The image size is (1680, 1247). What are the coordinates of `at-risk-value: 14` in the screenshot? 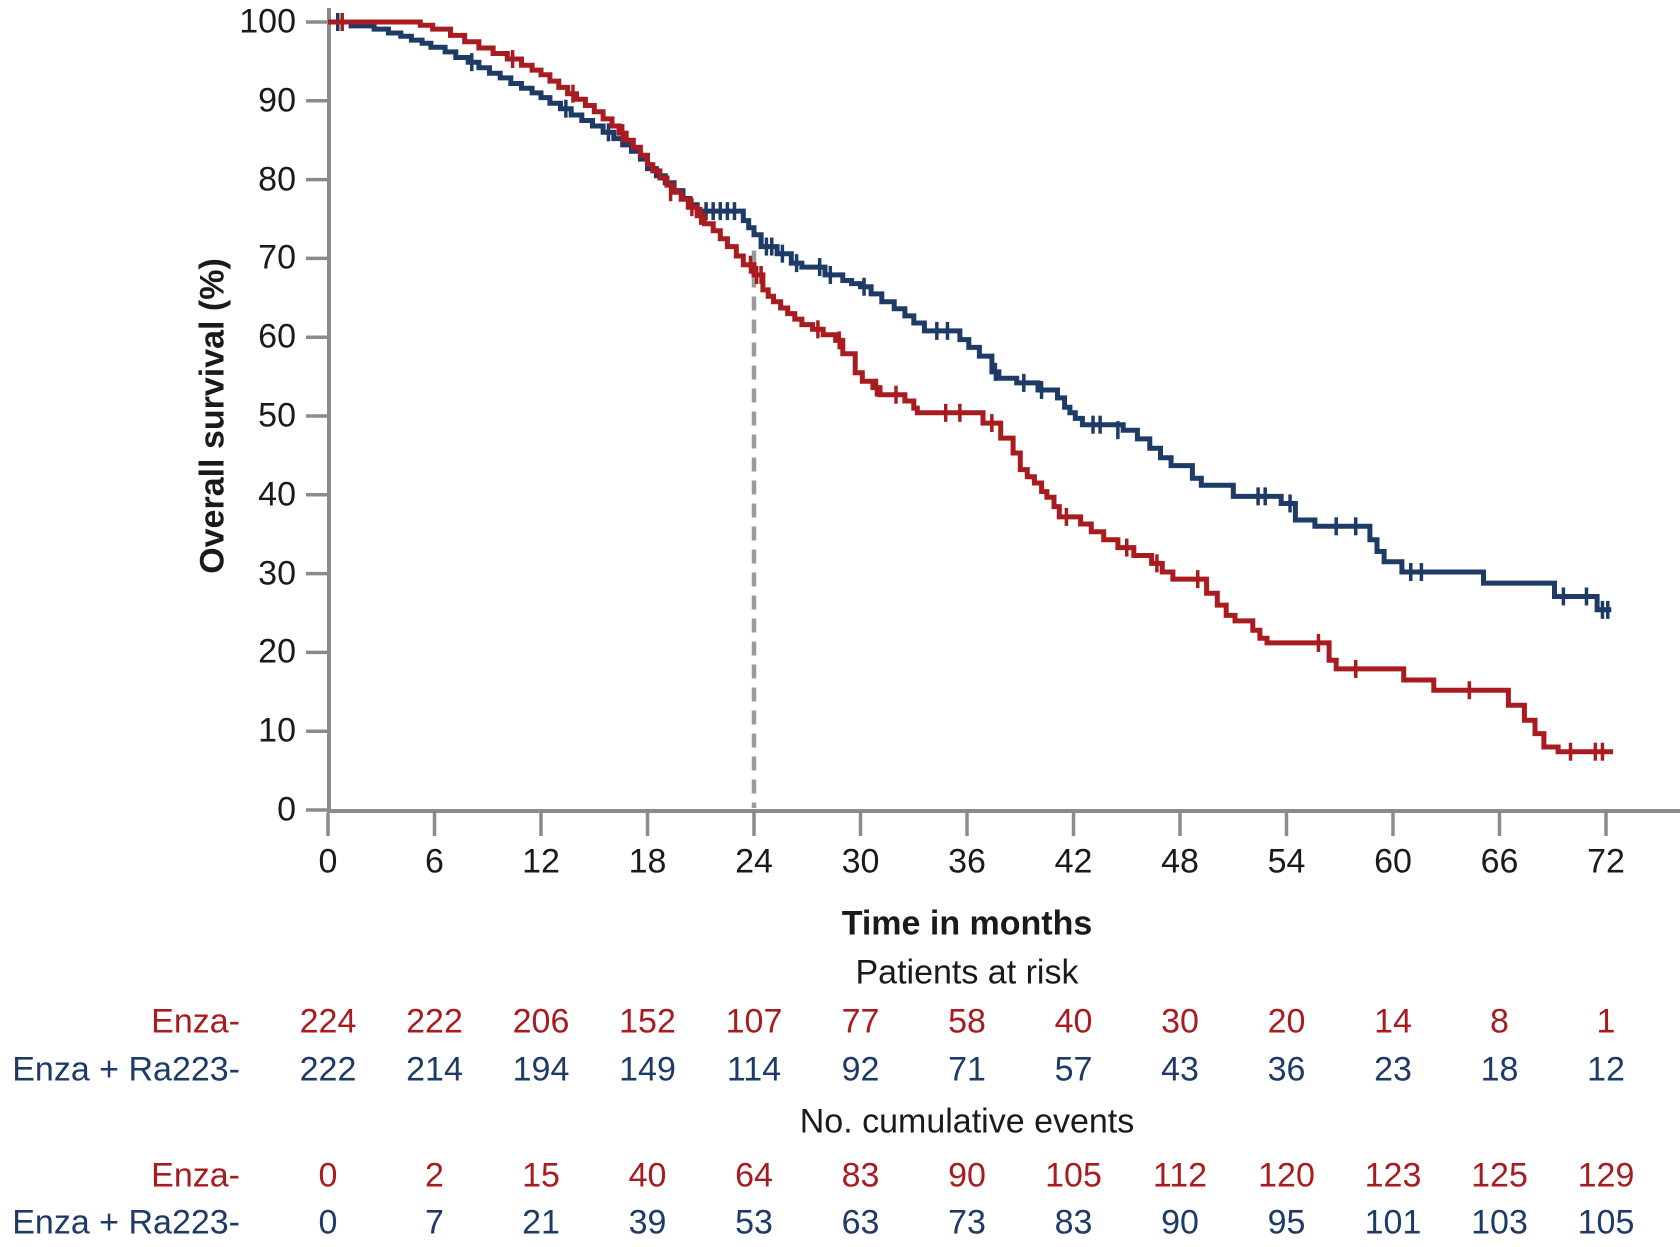 It's located at (1393, 1021).